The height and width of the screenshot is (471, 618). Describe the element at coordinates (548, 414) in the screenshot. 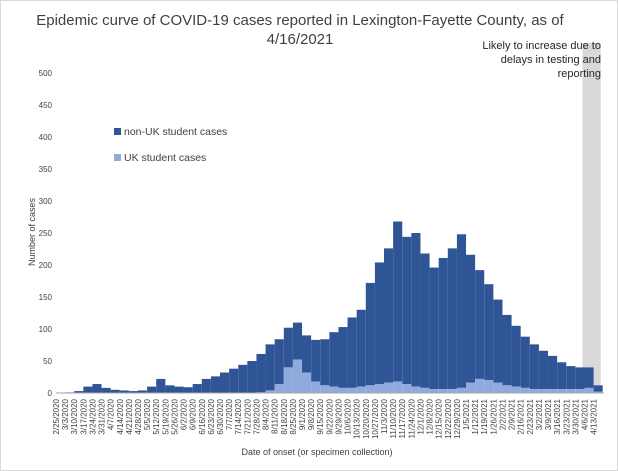

I see `x-tick-label: 3/9/2021` at that location.